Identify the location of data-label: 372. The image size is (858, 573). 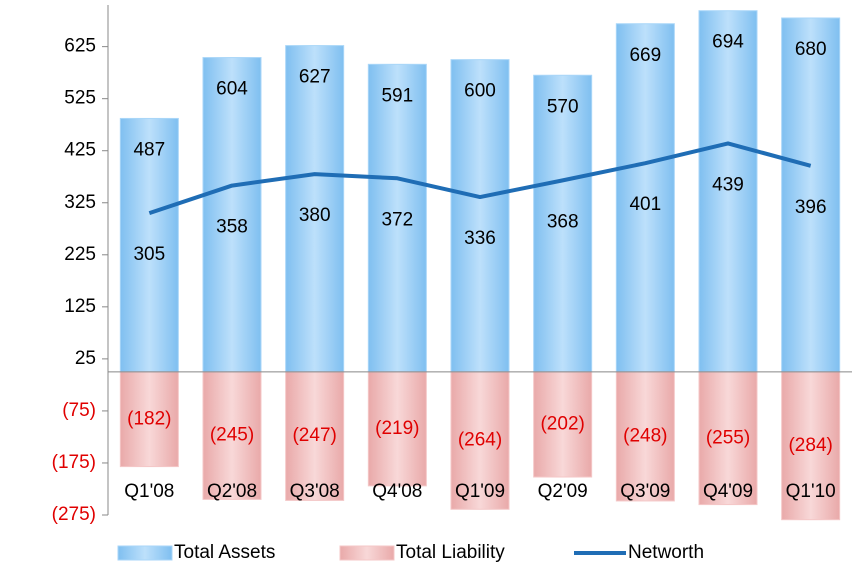
(397, 219).